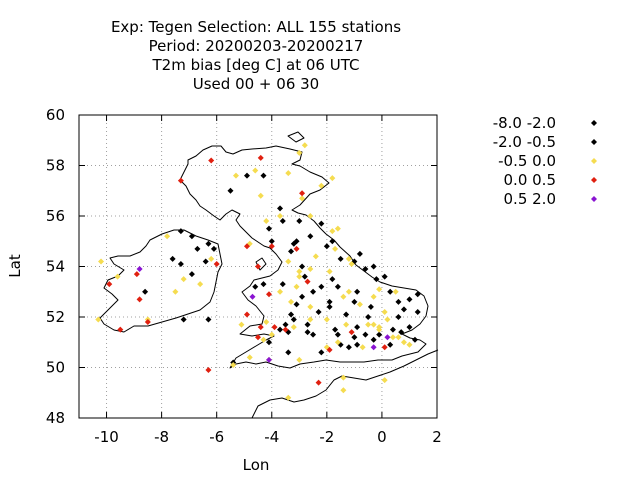  I want to click on coastline-ireland, so click(161, 281).